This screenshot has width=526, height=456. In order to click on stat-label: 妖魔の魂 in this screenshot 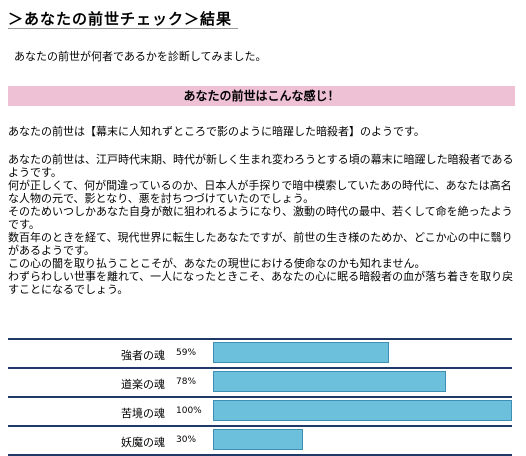, I will do `click(143, 442)`.